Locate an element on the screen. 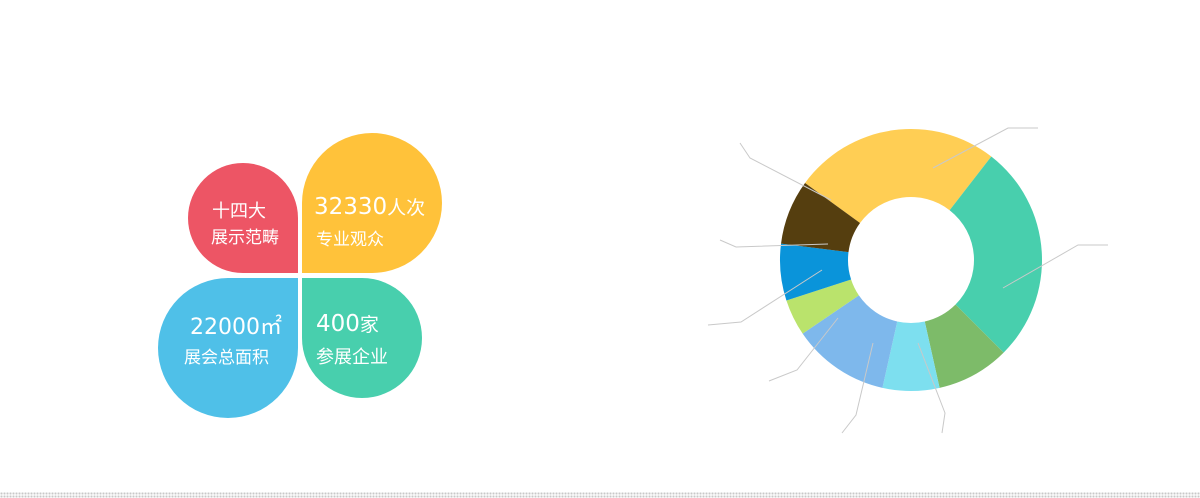 Image resolution: width=1200 pixels, height=498 pixels. area-petal is located at coordinates (228, 348).